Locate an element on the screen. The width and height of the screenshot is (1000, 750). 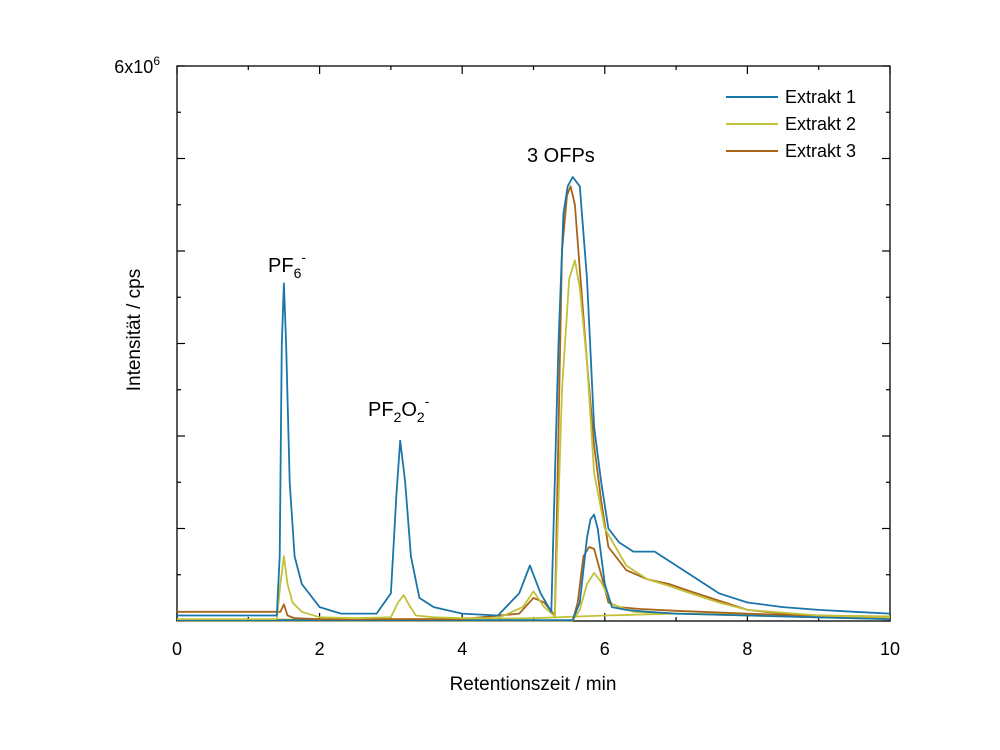
legend-label: Extrakt 2 is located at coordinates (820, 124).